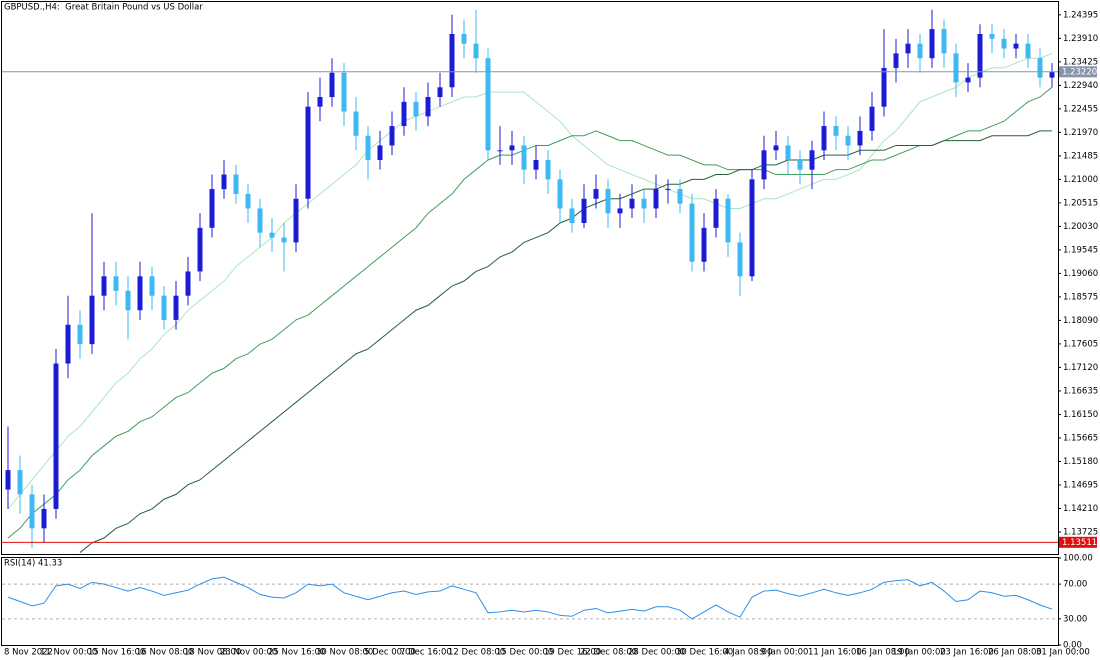 The image size is (1100, 660). What do you see at coordinates (704, 653) in the screenshot?
I see `x-tick-label: 30 Dec 16:00` at bounding box center [704, 653].